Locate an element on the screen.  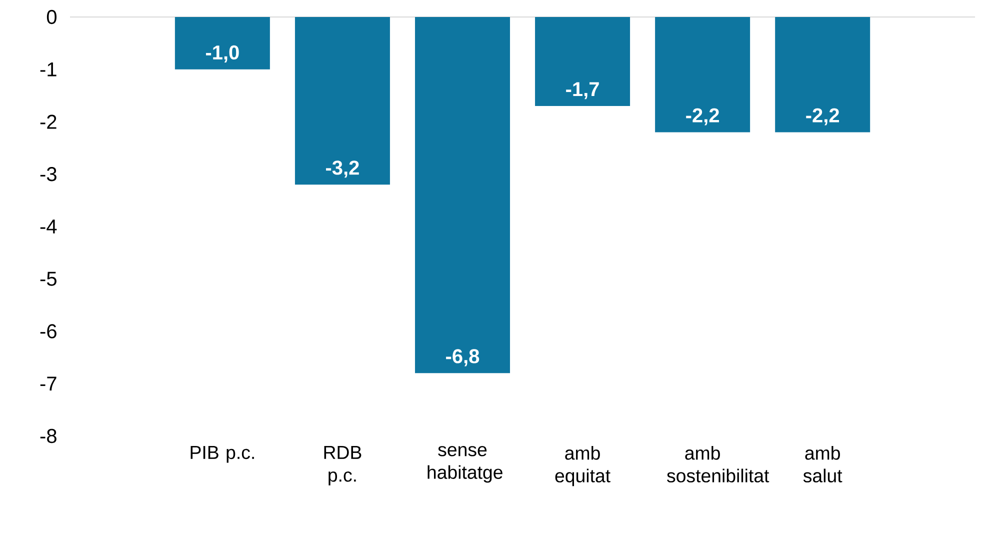
data-label: -3,2 is located at coordinates (342, 169).